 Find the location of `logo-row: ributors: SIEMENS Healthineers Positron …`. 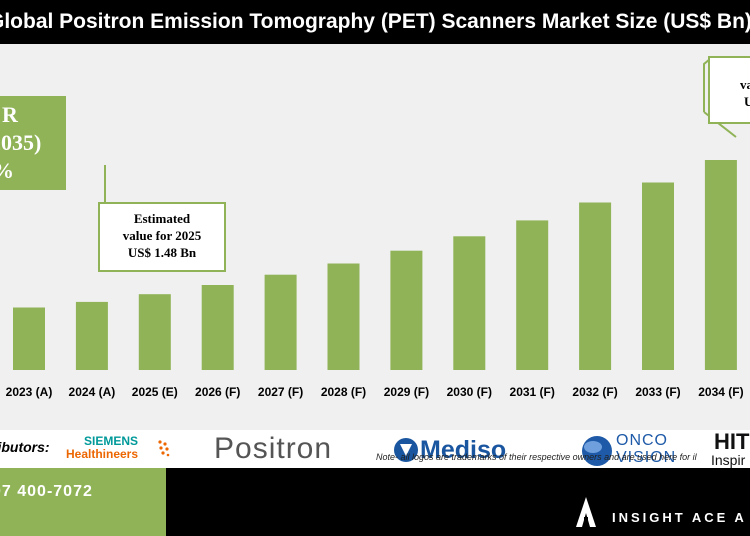

logo-row: ributors: SIEMENS Healthineers Positron … is located at coordinates (375, 449).